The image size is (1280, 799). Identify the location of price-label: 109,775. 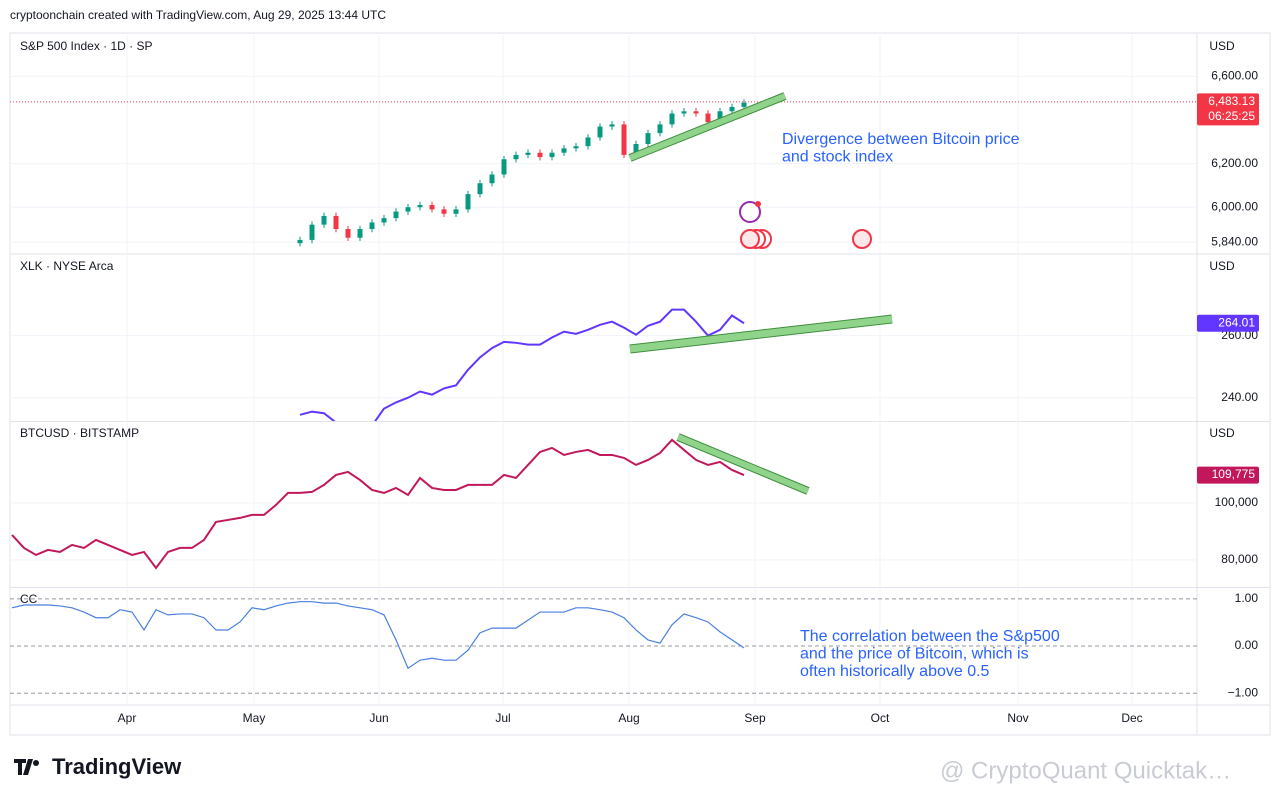
(1234, 474).